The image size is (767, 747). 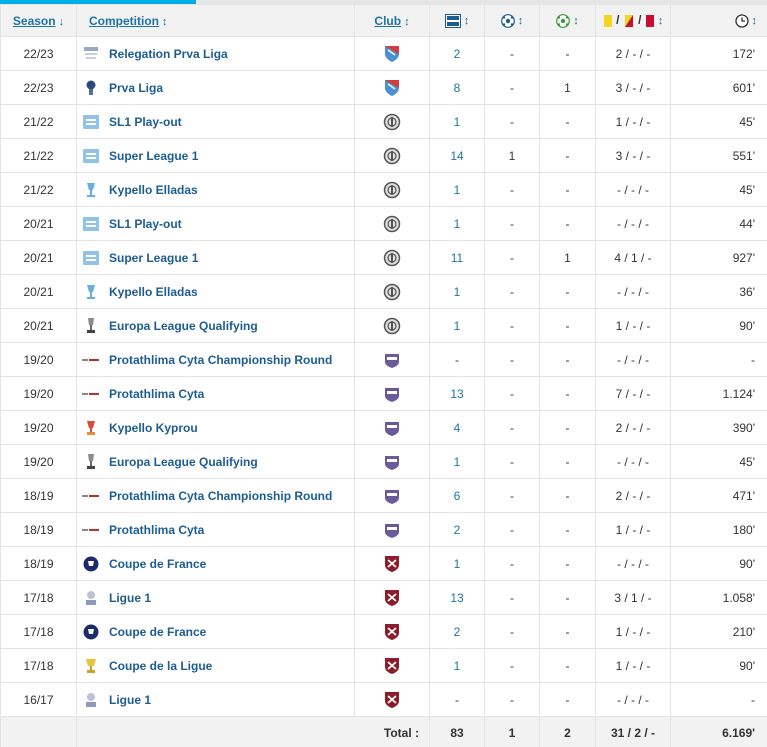 I want to click on appearances-header: ↕, so click(x=457, y=20).